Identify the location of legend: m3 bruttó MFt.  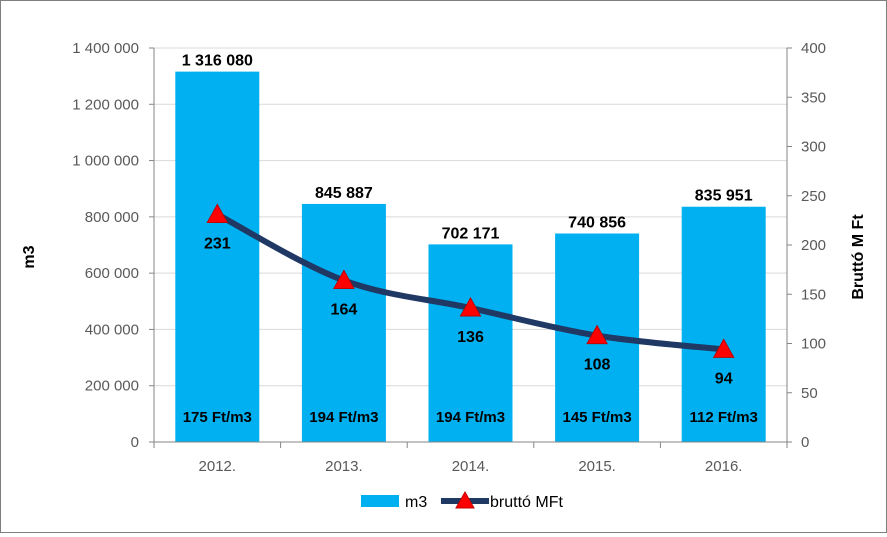
(462, 501).